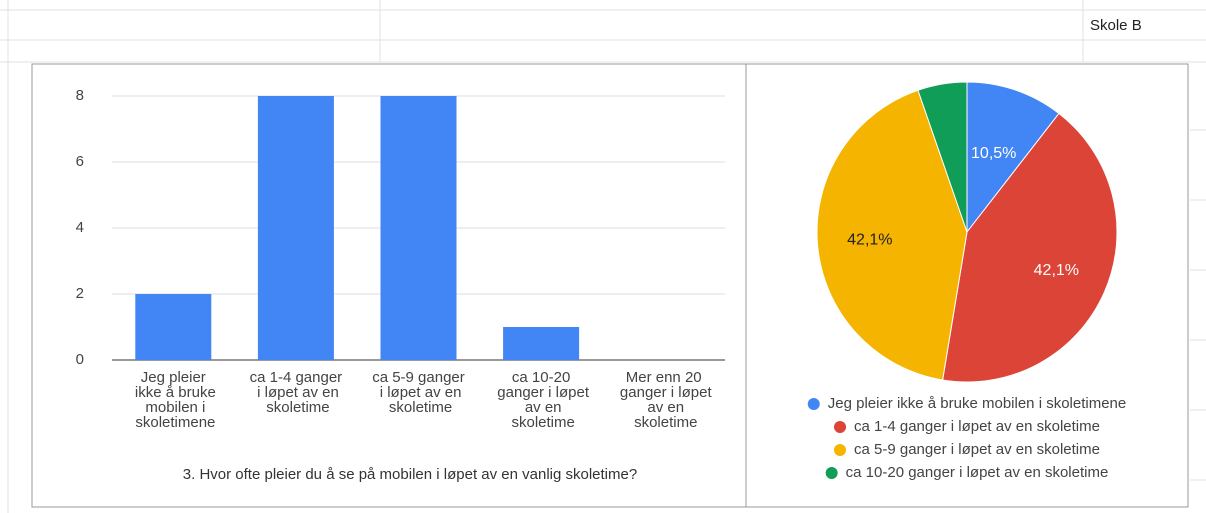 The width and height of the screenshot is (1206, 513). Describe the element at coordinates (977, 472) in the screenshot. I see `legend-label: ca 10-20 ganger i løpet av en skoletime` at that location.